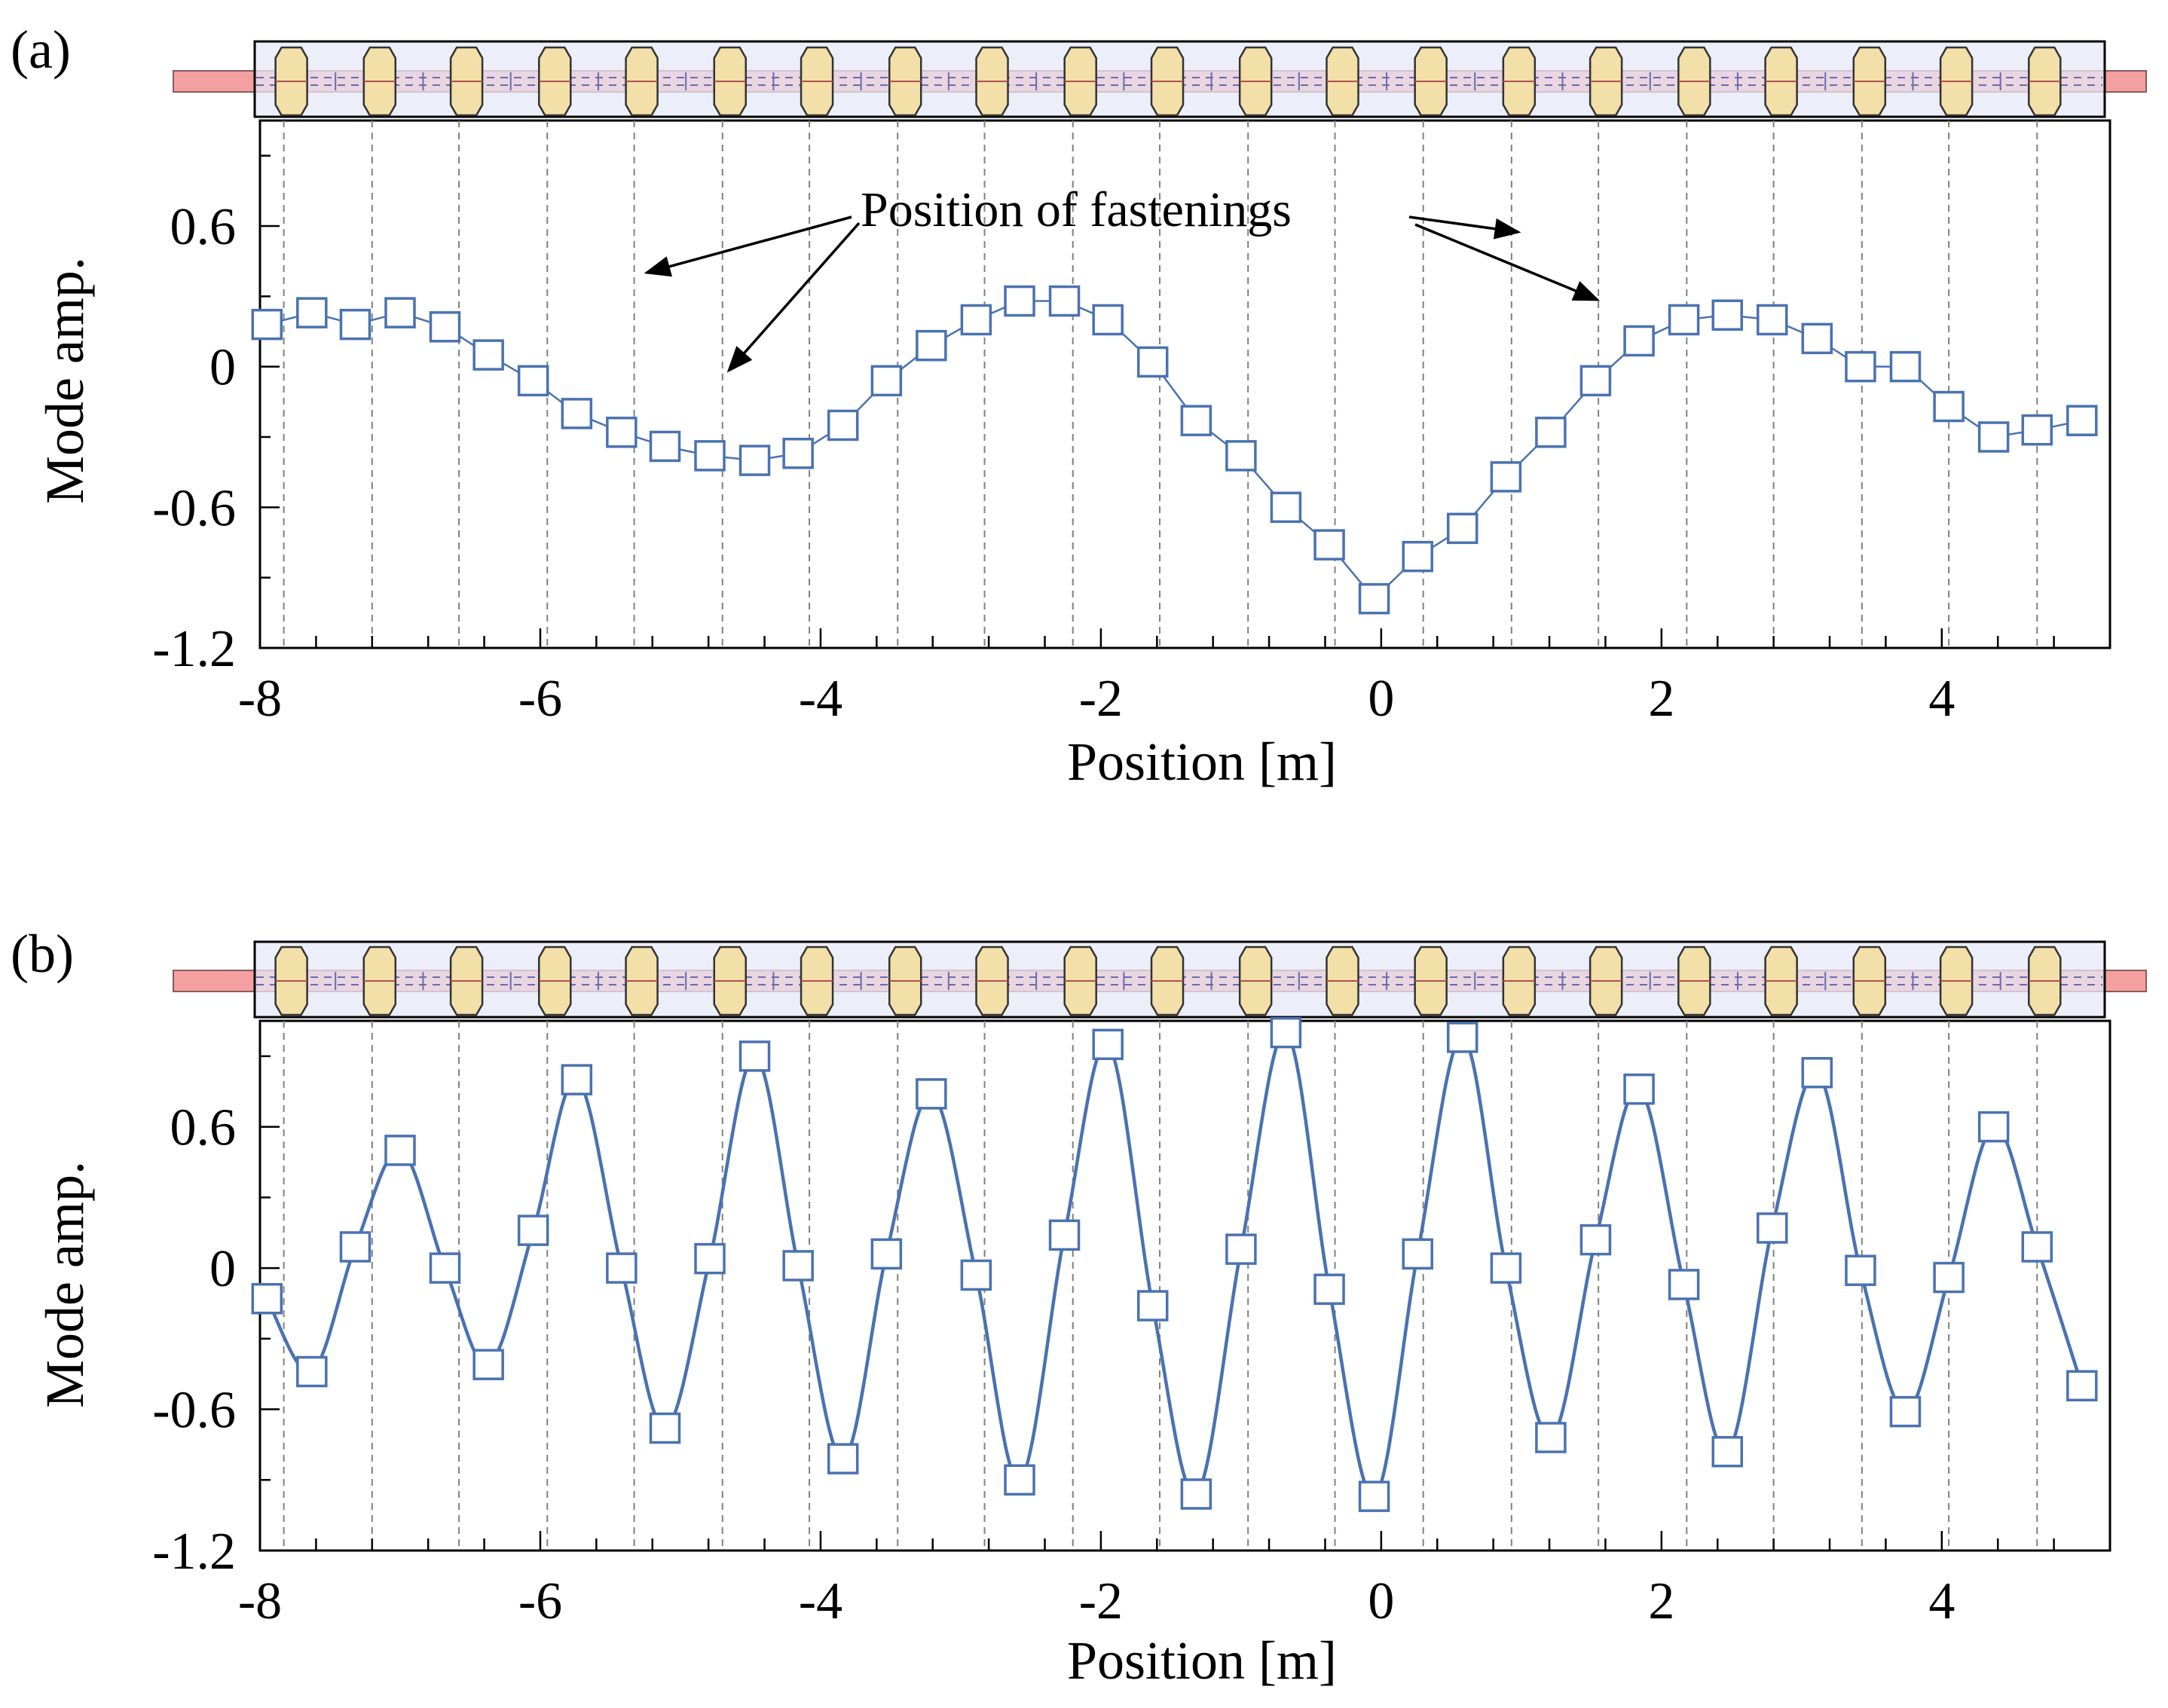 This screenshot has height=1708, width=2168. What do you see at coordinates (1202, 762) in the screenshot?
I see `x-axis-title-a: Position [m]` at bounding box center [1202, 762].